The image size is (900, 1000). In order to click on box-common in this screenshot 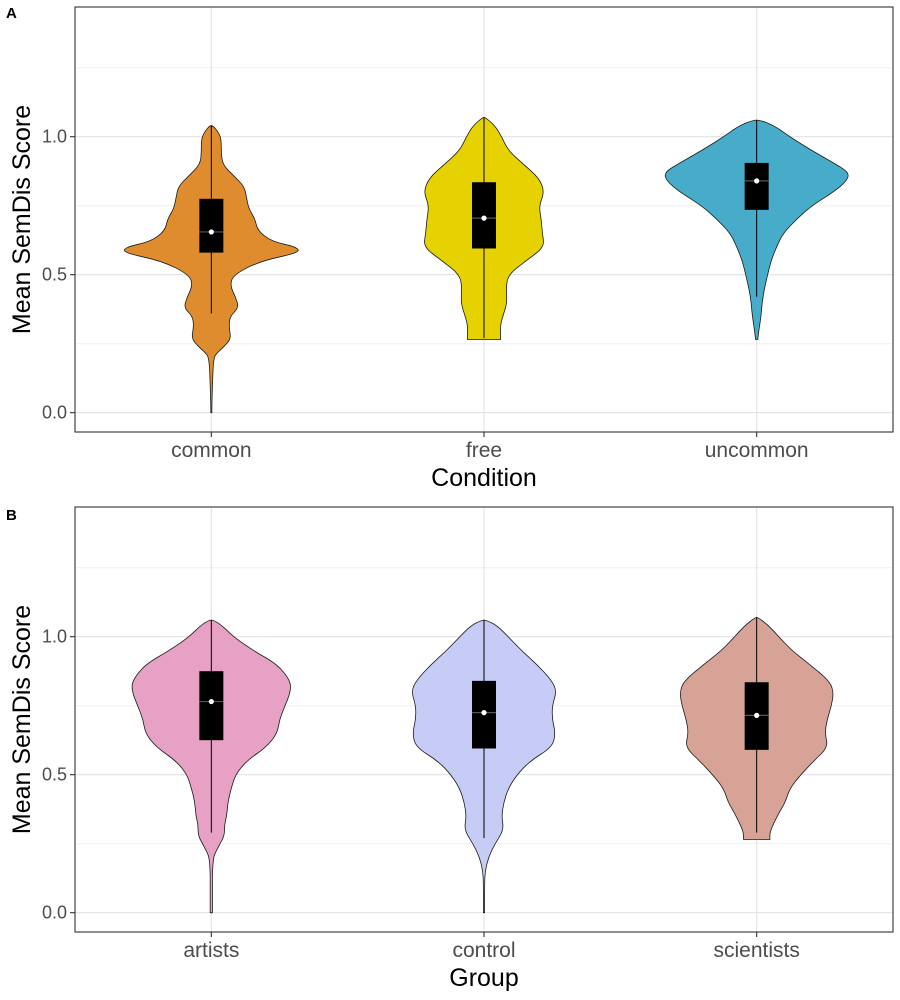, I will do `click(211, 225)`.